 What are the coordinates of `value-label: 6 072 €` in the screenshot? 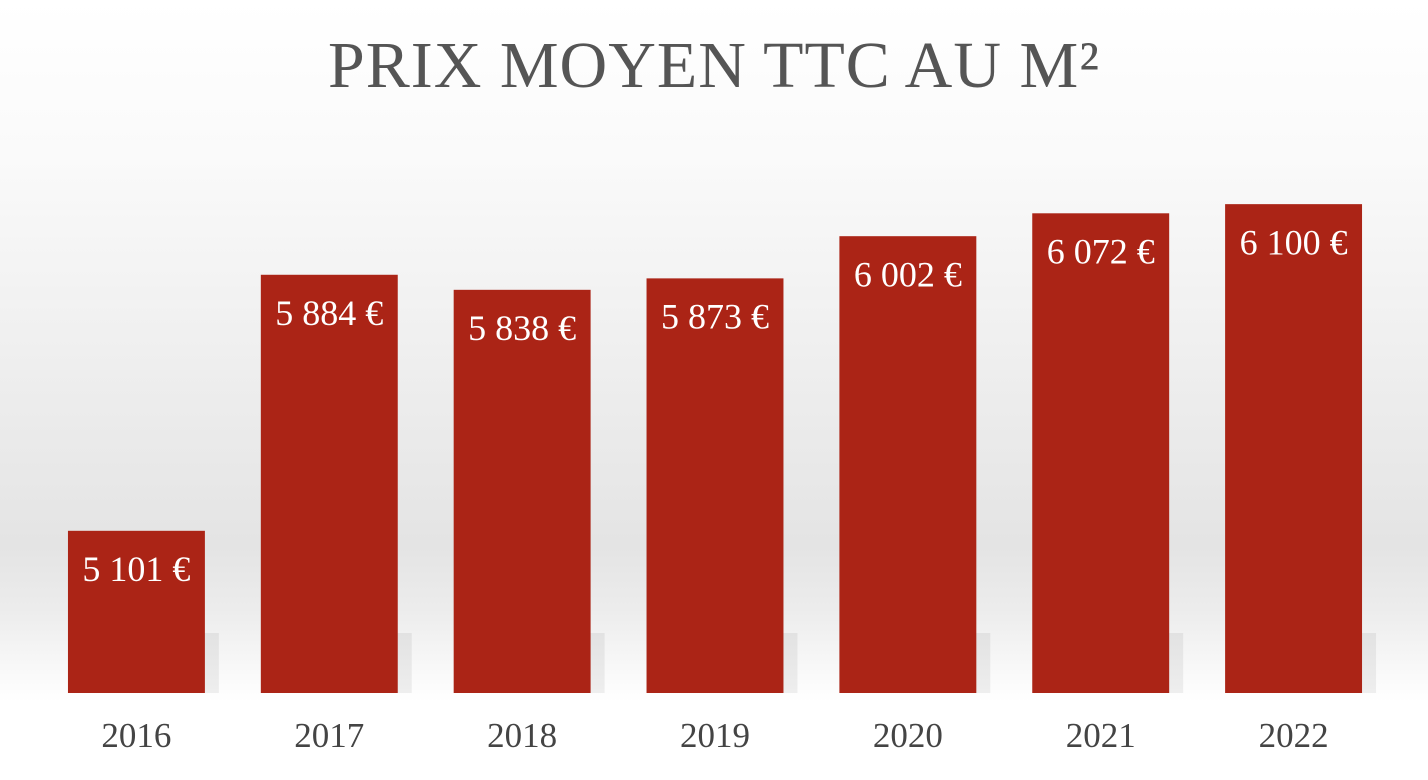 It's located at (1101, 252).